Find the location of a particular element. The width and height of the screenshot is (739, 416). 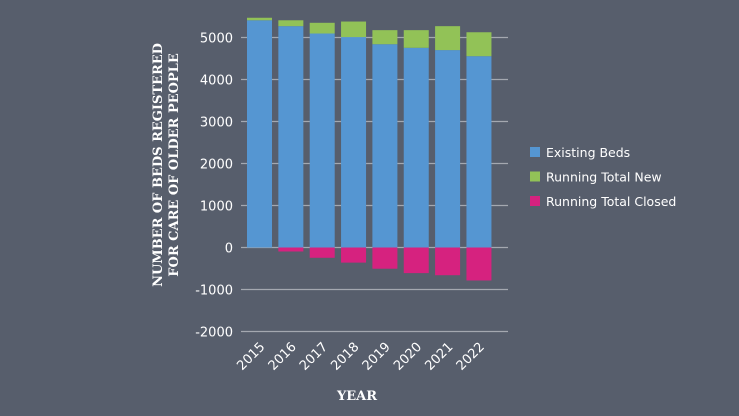

x-tick-label: 2019 is located at coordinates (377, 357).